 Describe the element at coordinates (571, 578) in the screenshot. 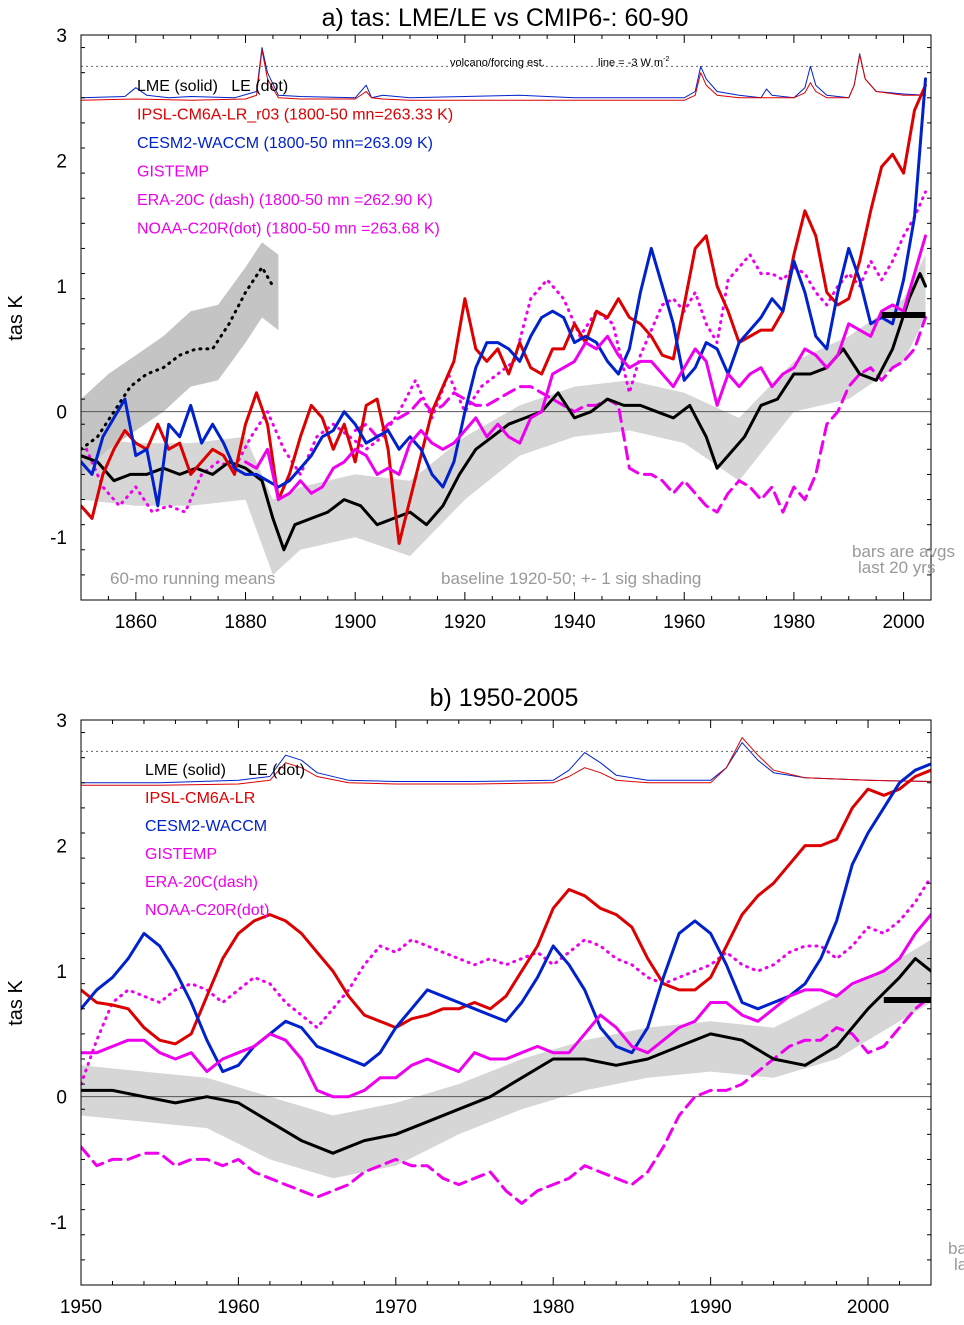

I see `panel-a-baseline-note: baseline 1920-50; +- 1 sig shading` at that location.